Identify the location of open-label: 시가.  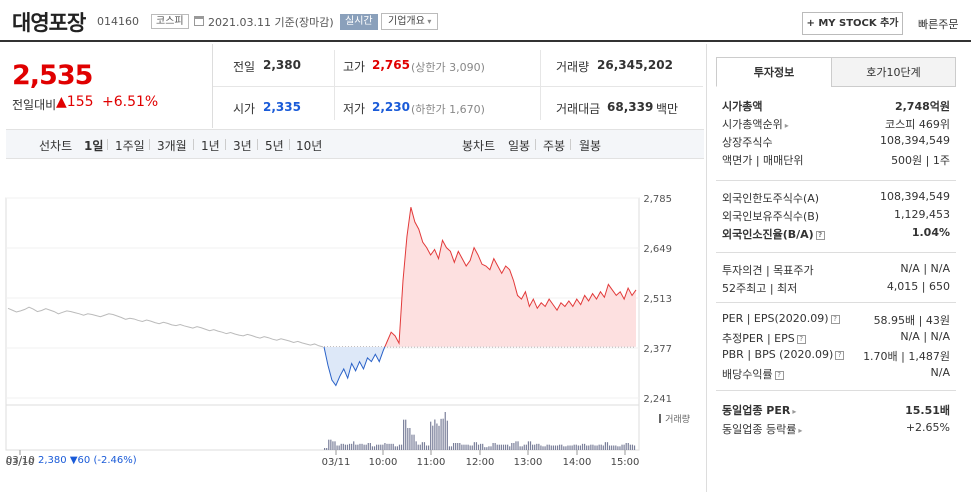
(244, 109).